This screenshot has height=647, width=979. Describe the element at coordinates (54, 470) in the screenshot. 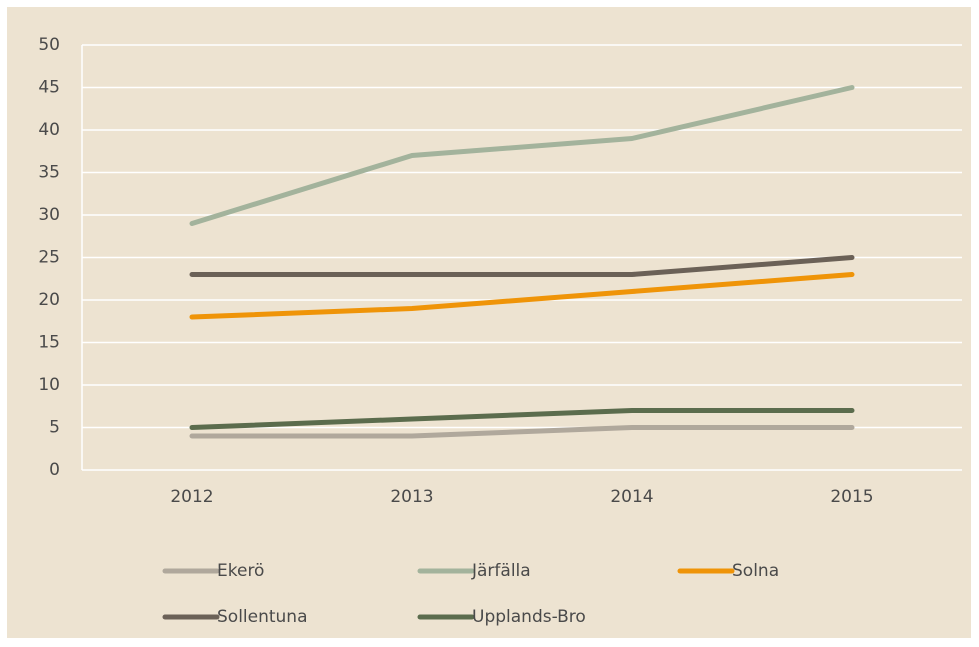

I see `y-tick-label: 0` at that location.